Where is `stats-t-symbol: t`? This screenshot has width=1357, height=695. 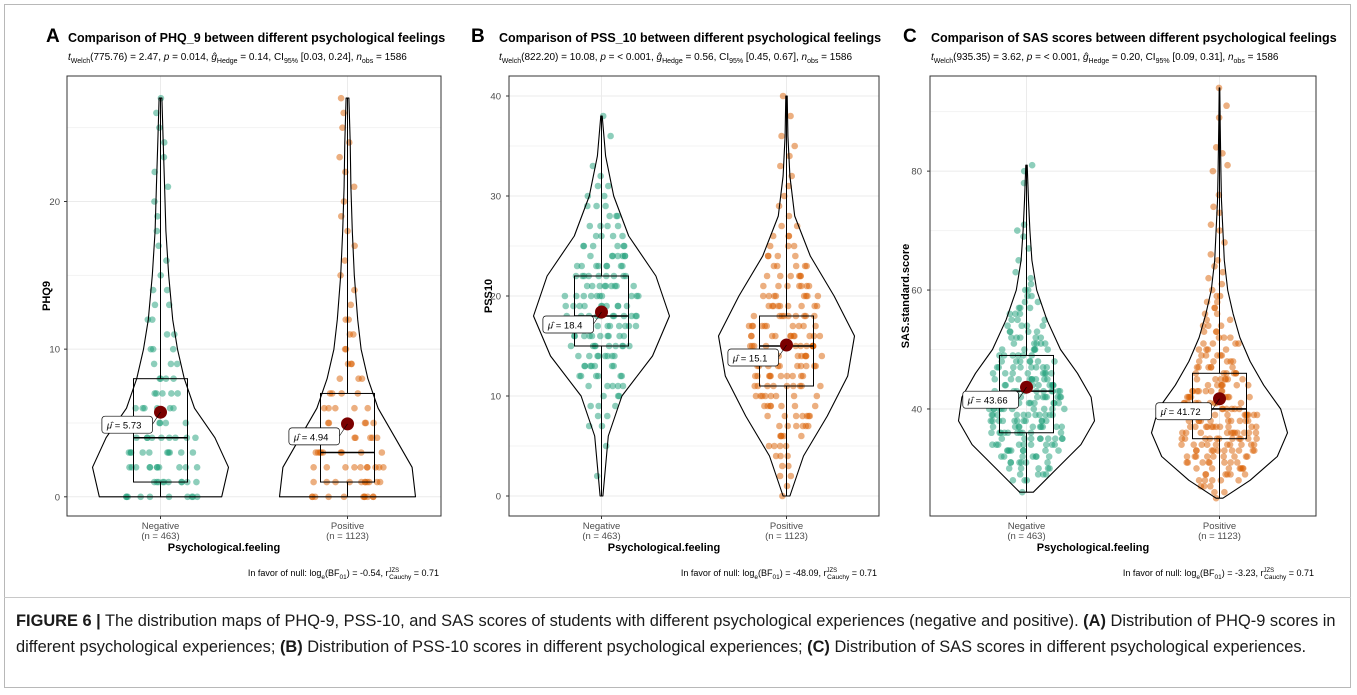 stats-t-symbol: t is located at coordinates (70, 57).